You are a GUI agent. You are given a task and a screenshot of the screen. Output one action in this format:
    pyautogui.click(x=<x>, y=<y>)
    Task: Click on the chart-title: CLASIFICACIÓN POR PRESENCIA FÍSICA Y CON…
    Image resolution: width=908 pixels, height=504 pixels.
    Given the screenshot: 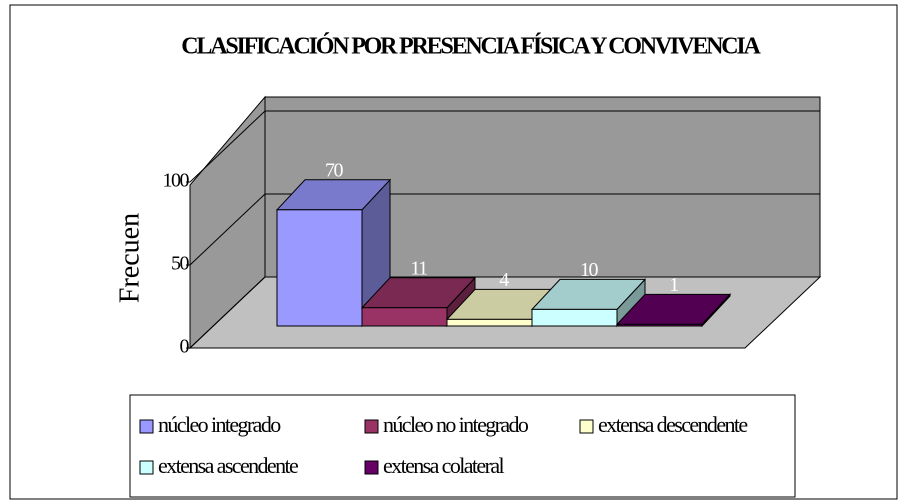 What is the action you would take?
    pyautogui.click(x=471, y=46)
    